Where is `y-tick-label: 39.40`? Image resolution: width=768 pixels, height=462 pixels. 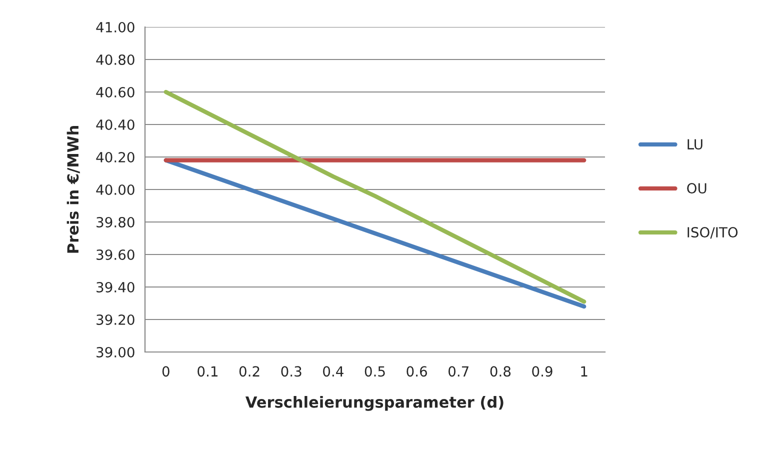
y-tick-label: 39.40 is located at coordinates (115, 287).